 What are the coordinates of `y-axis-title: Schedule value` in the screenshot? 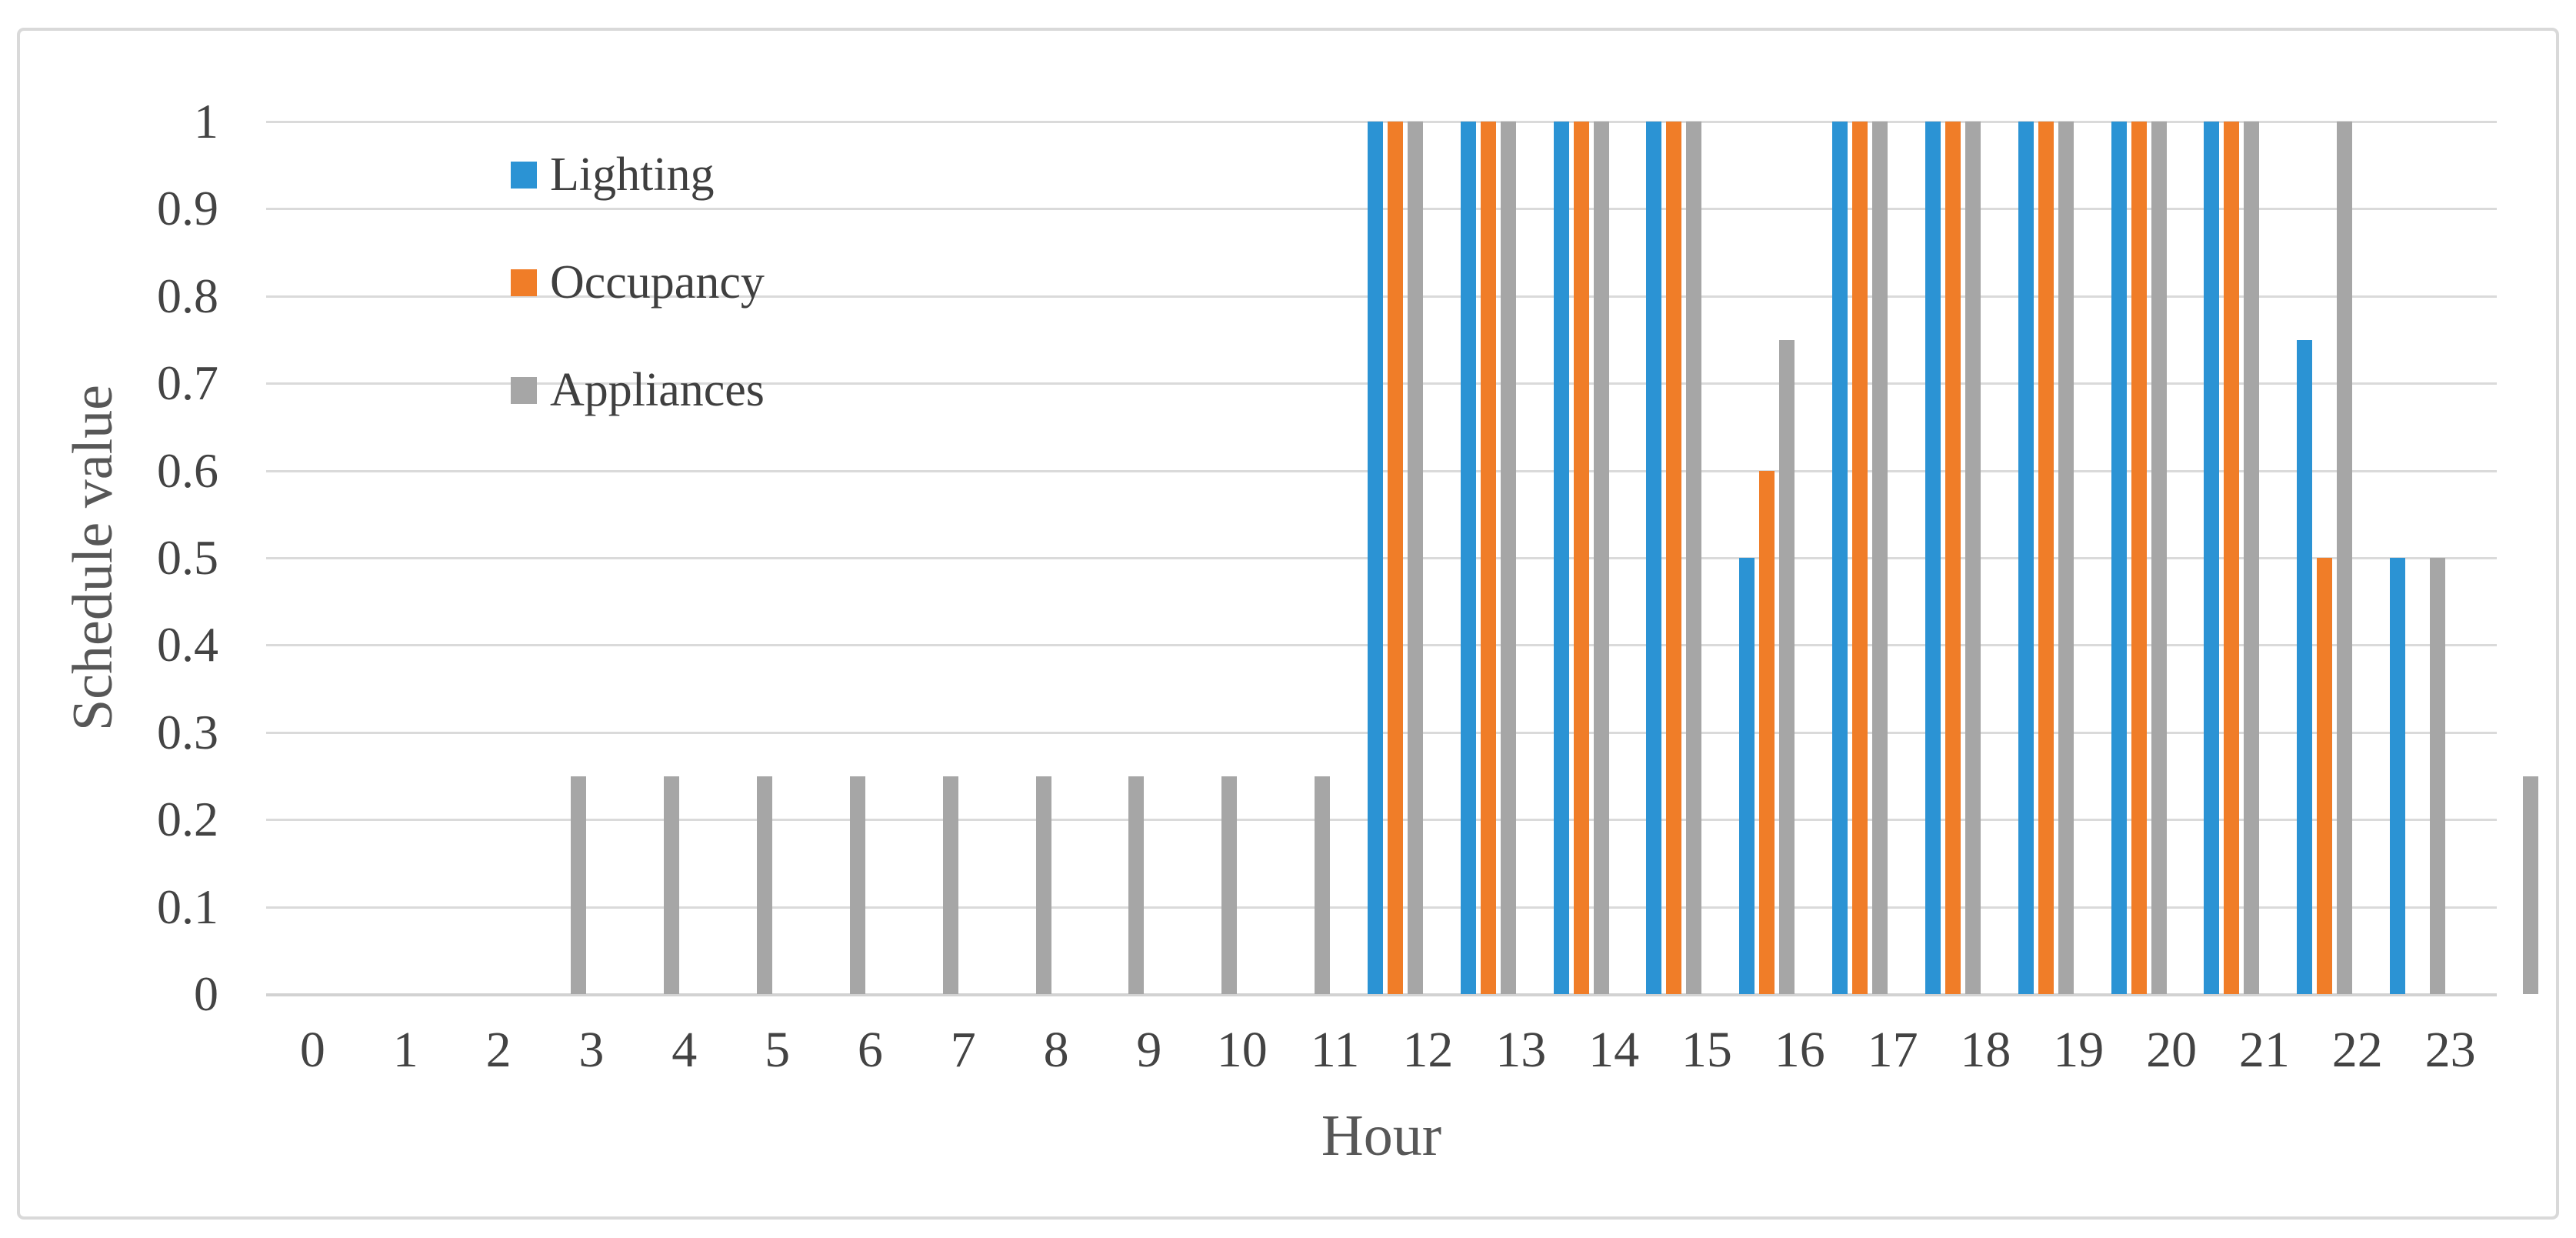 It's located at (93, 558).